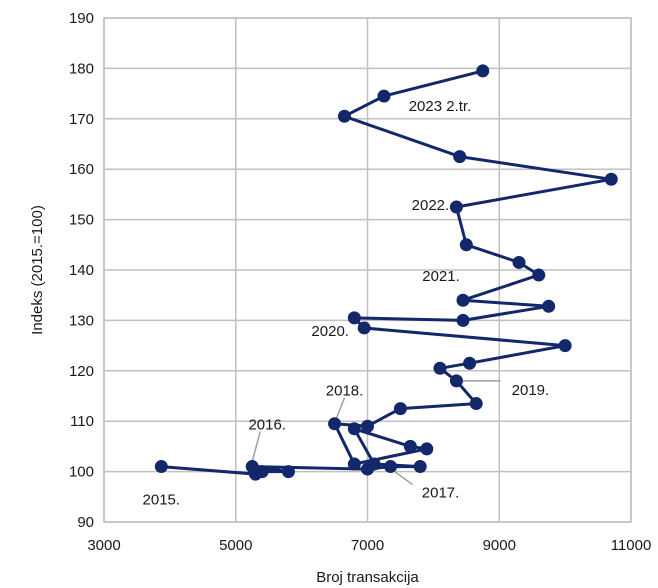 This screenshot has width=658, height=588. I want to click on y-tick-label: 180, so click(81, 68).